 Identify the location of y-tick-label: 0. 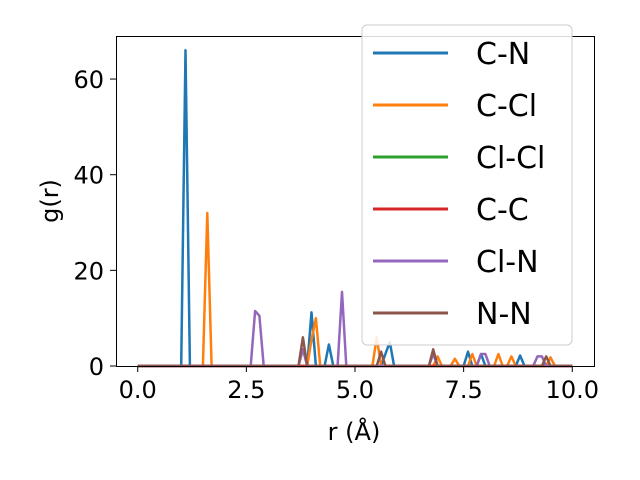
(96, 367).